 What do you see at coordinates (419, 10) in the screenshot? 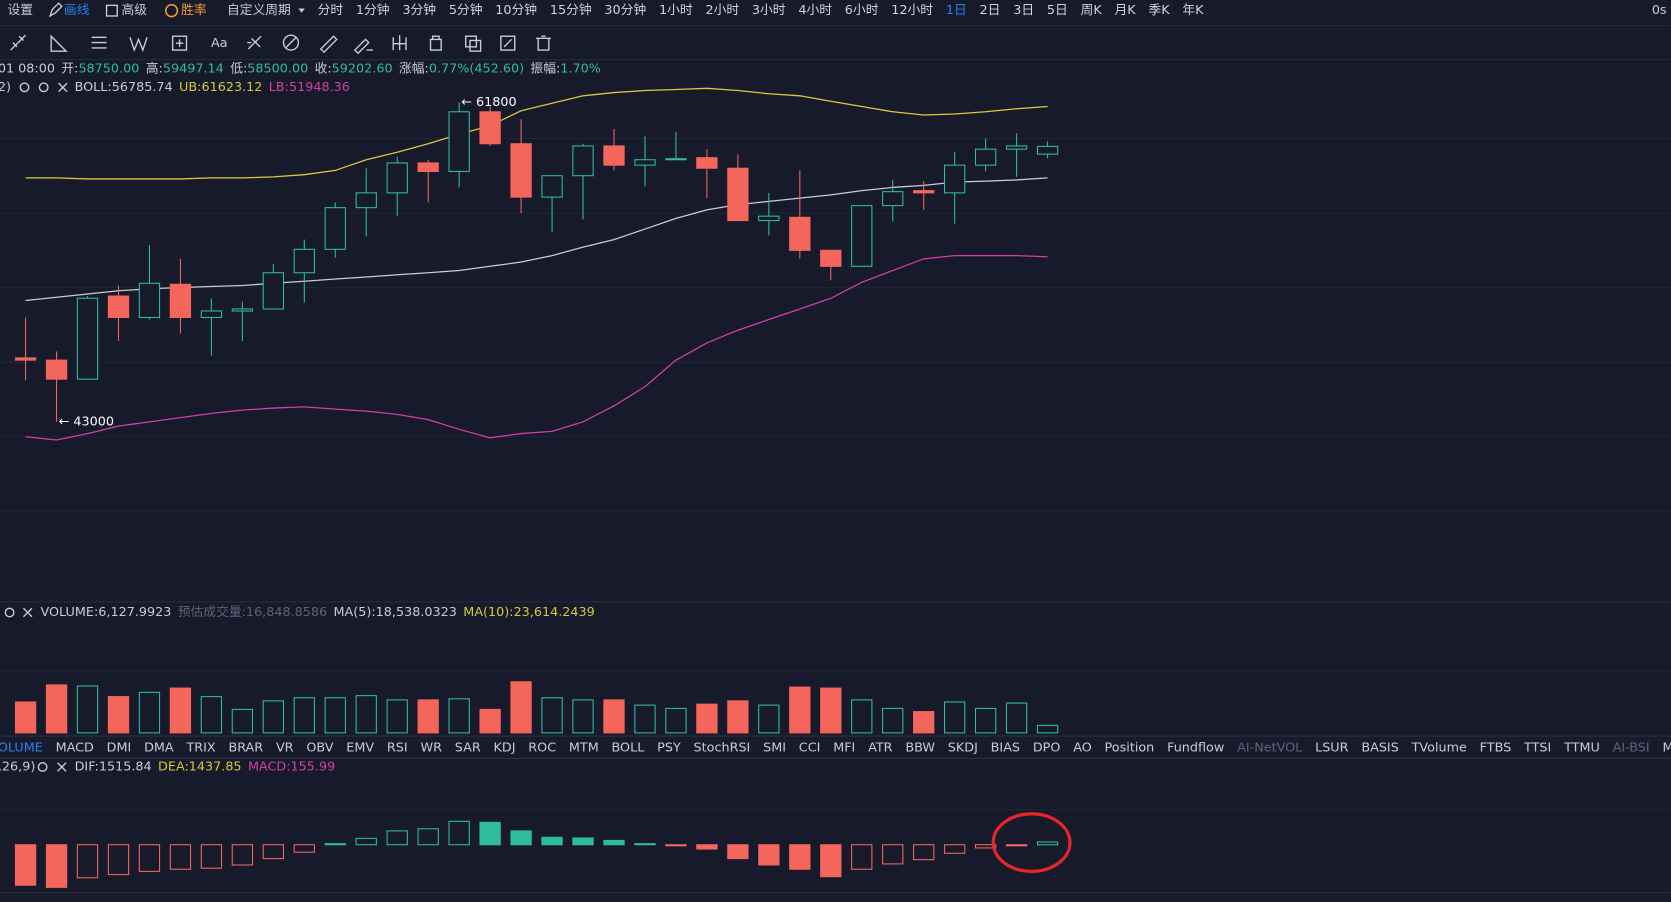
I see `period-tab: 3分钟` at bounding box center [419, 10].